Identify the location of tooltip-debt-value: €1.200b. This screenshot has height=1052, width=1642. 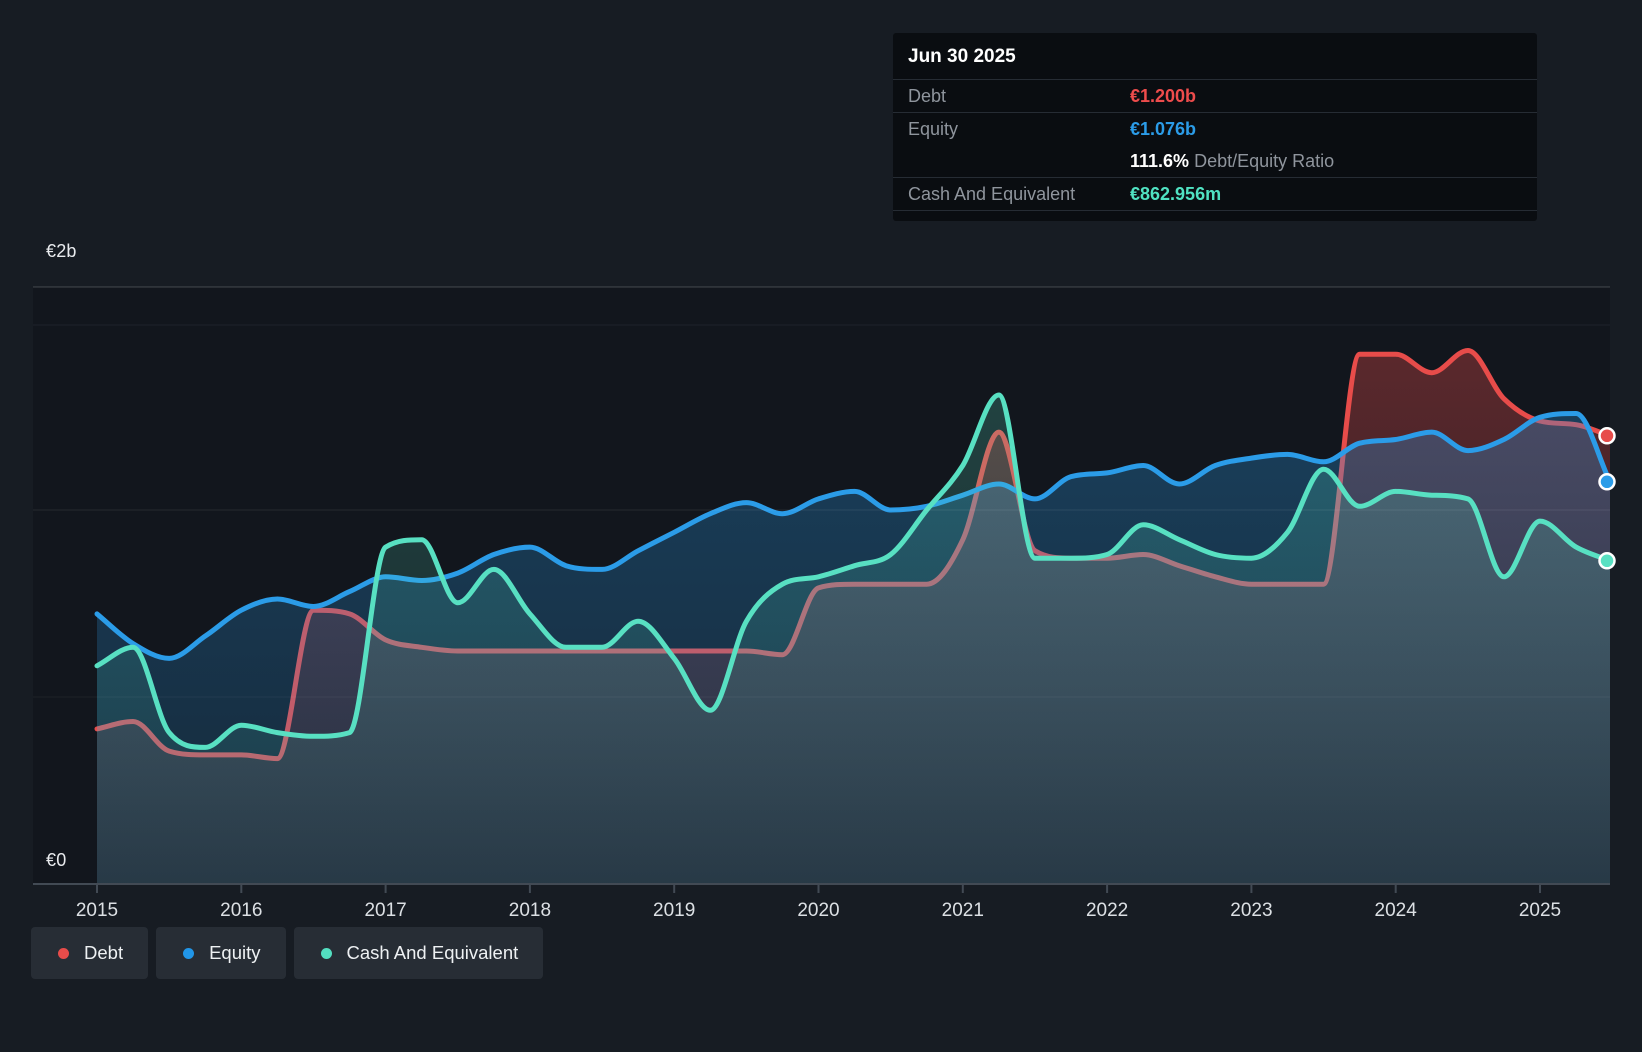
(1163, 95).